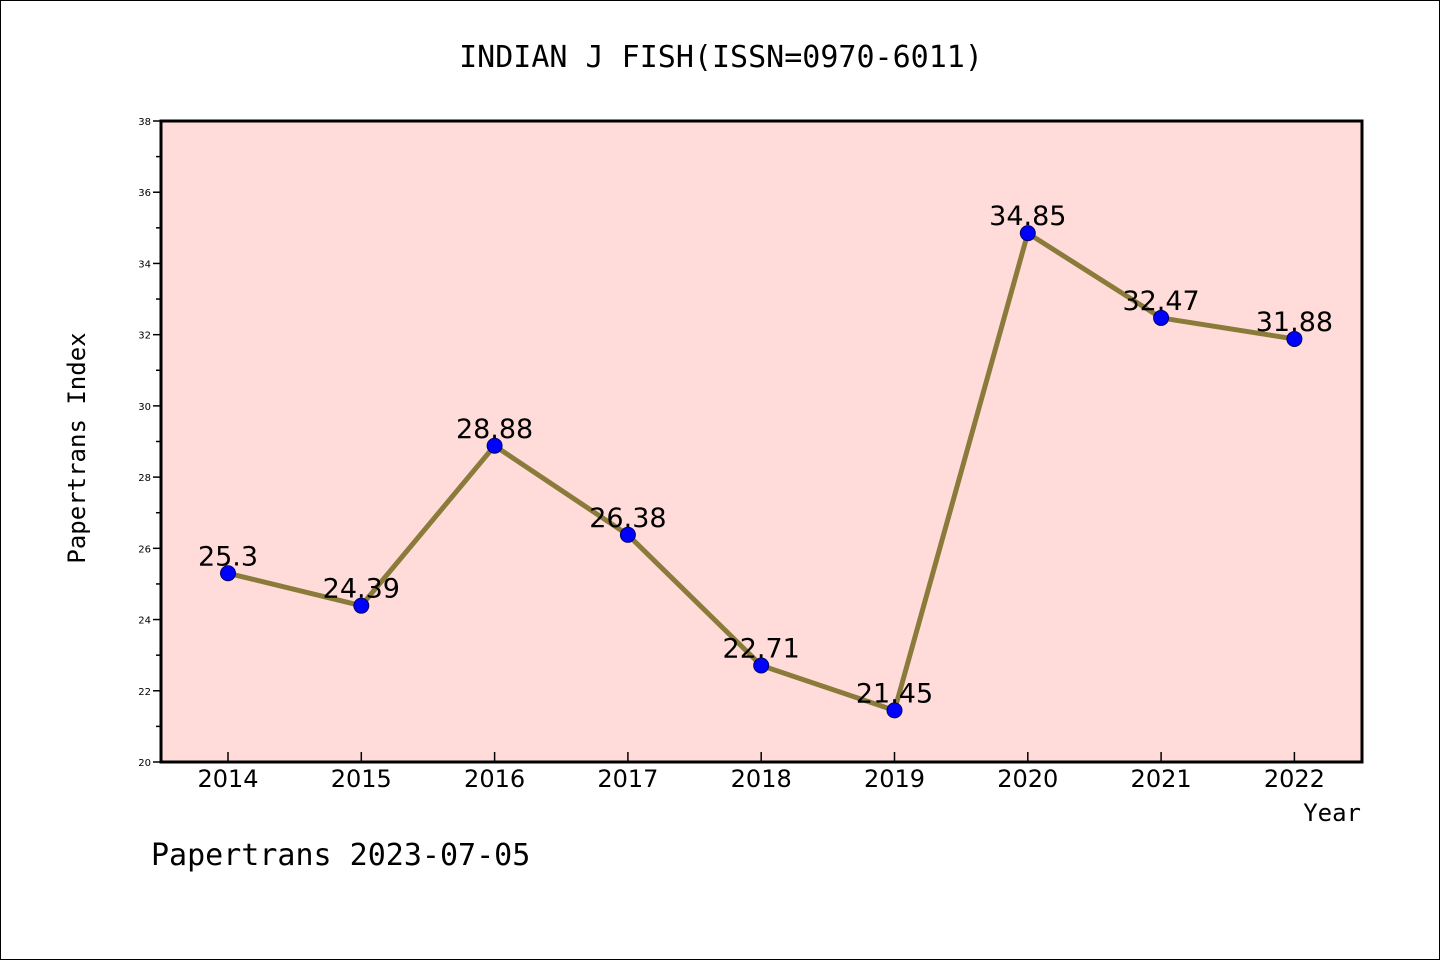  I want to click on x-tick-label: 2015, so click(361, 779).